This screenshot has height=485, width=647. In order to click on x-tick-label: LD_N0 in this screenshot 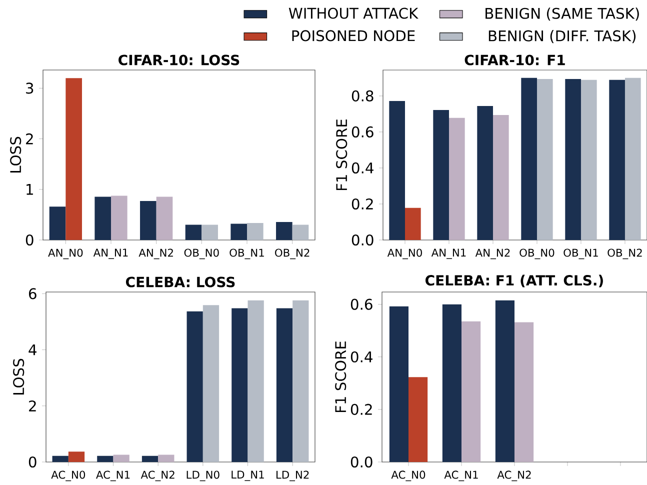, I will do `click(203, 476)`.